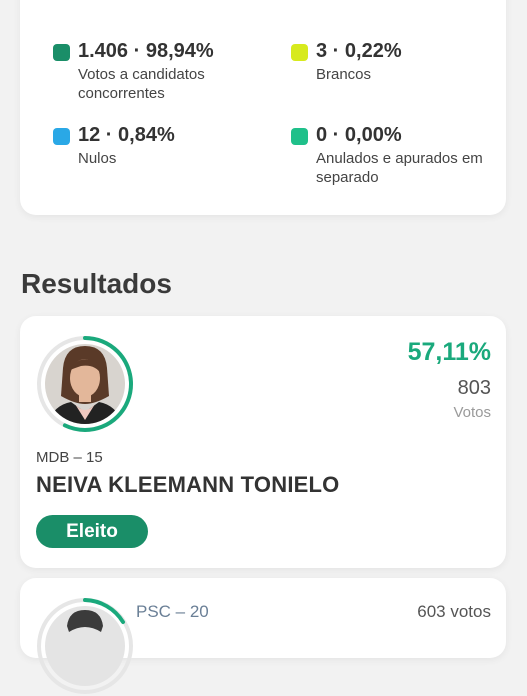 This screenshot has width=527, height=696. Describe the element at coordinates (359, 135) in the screenshot. I see `stat-value: 0 · 0,00%` at that location.